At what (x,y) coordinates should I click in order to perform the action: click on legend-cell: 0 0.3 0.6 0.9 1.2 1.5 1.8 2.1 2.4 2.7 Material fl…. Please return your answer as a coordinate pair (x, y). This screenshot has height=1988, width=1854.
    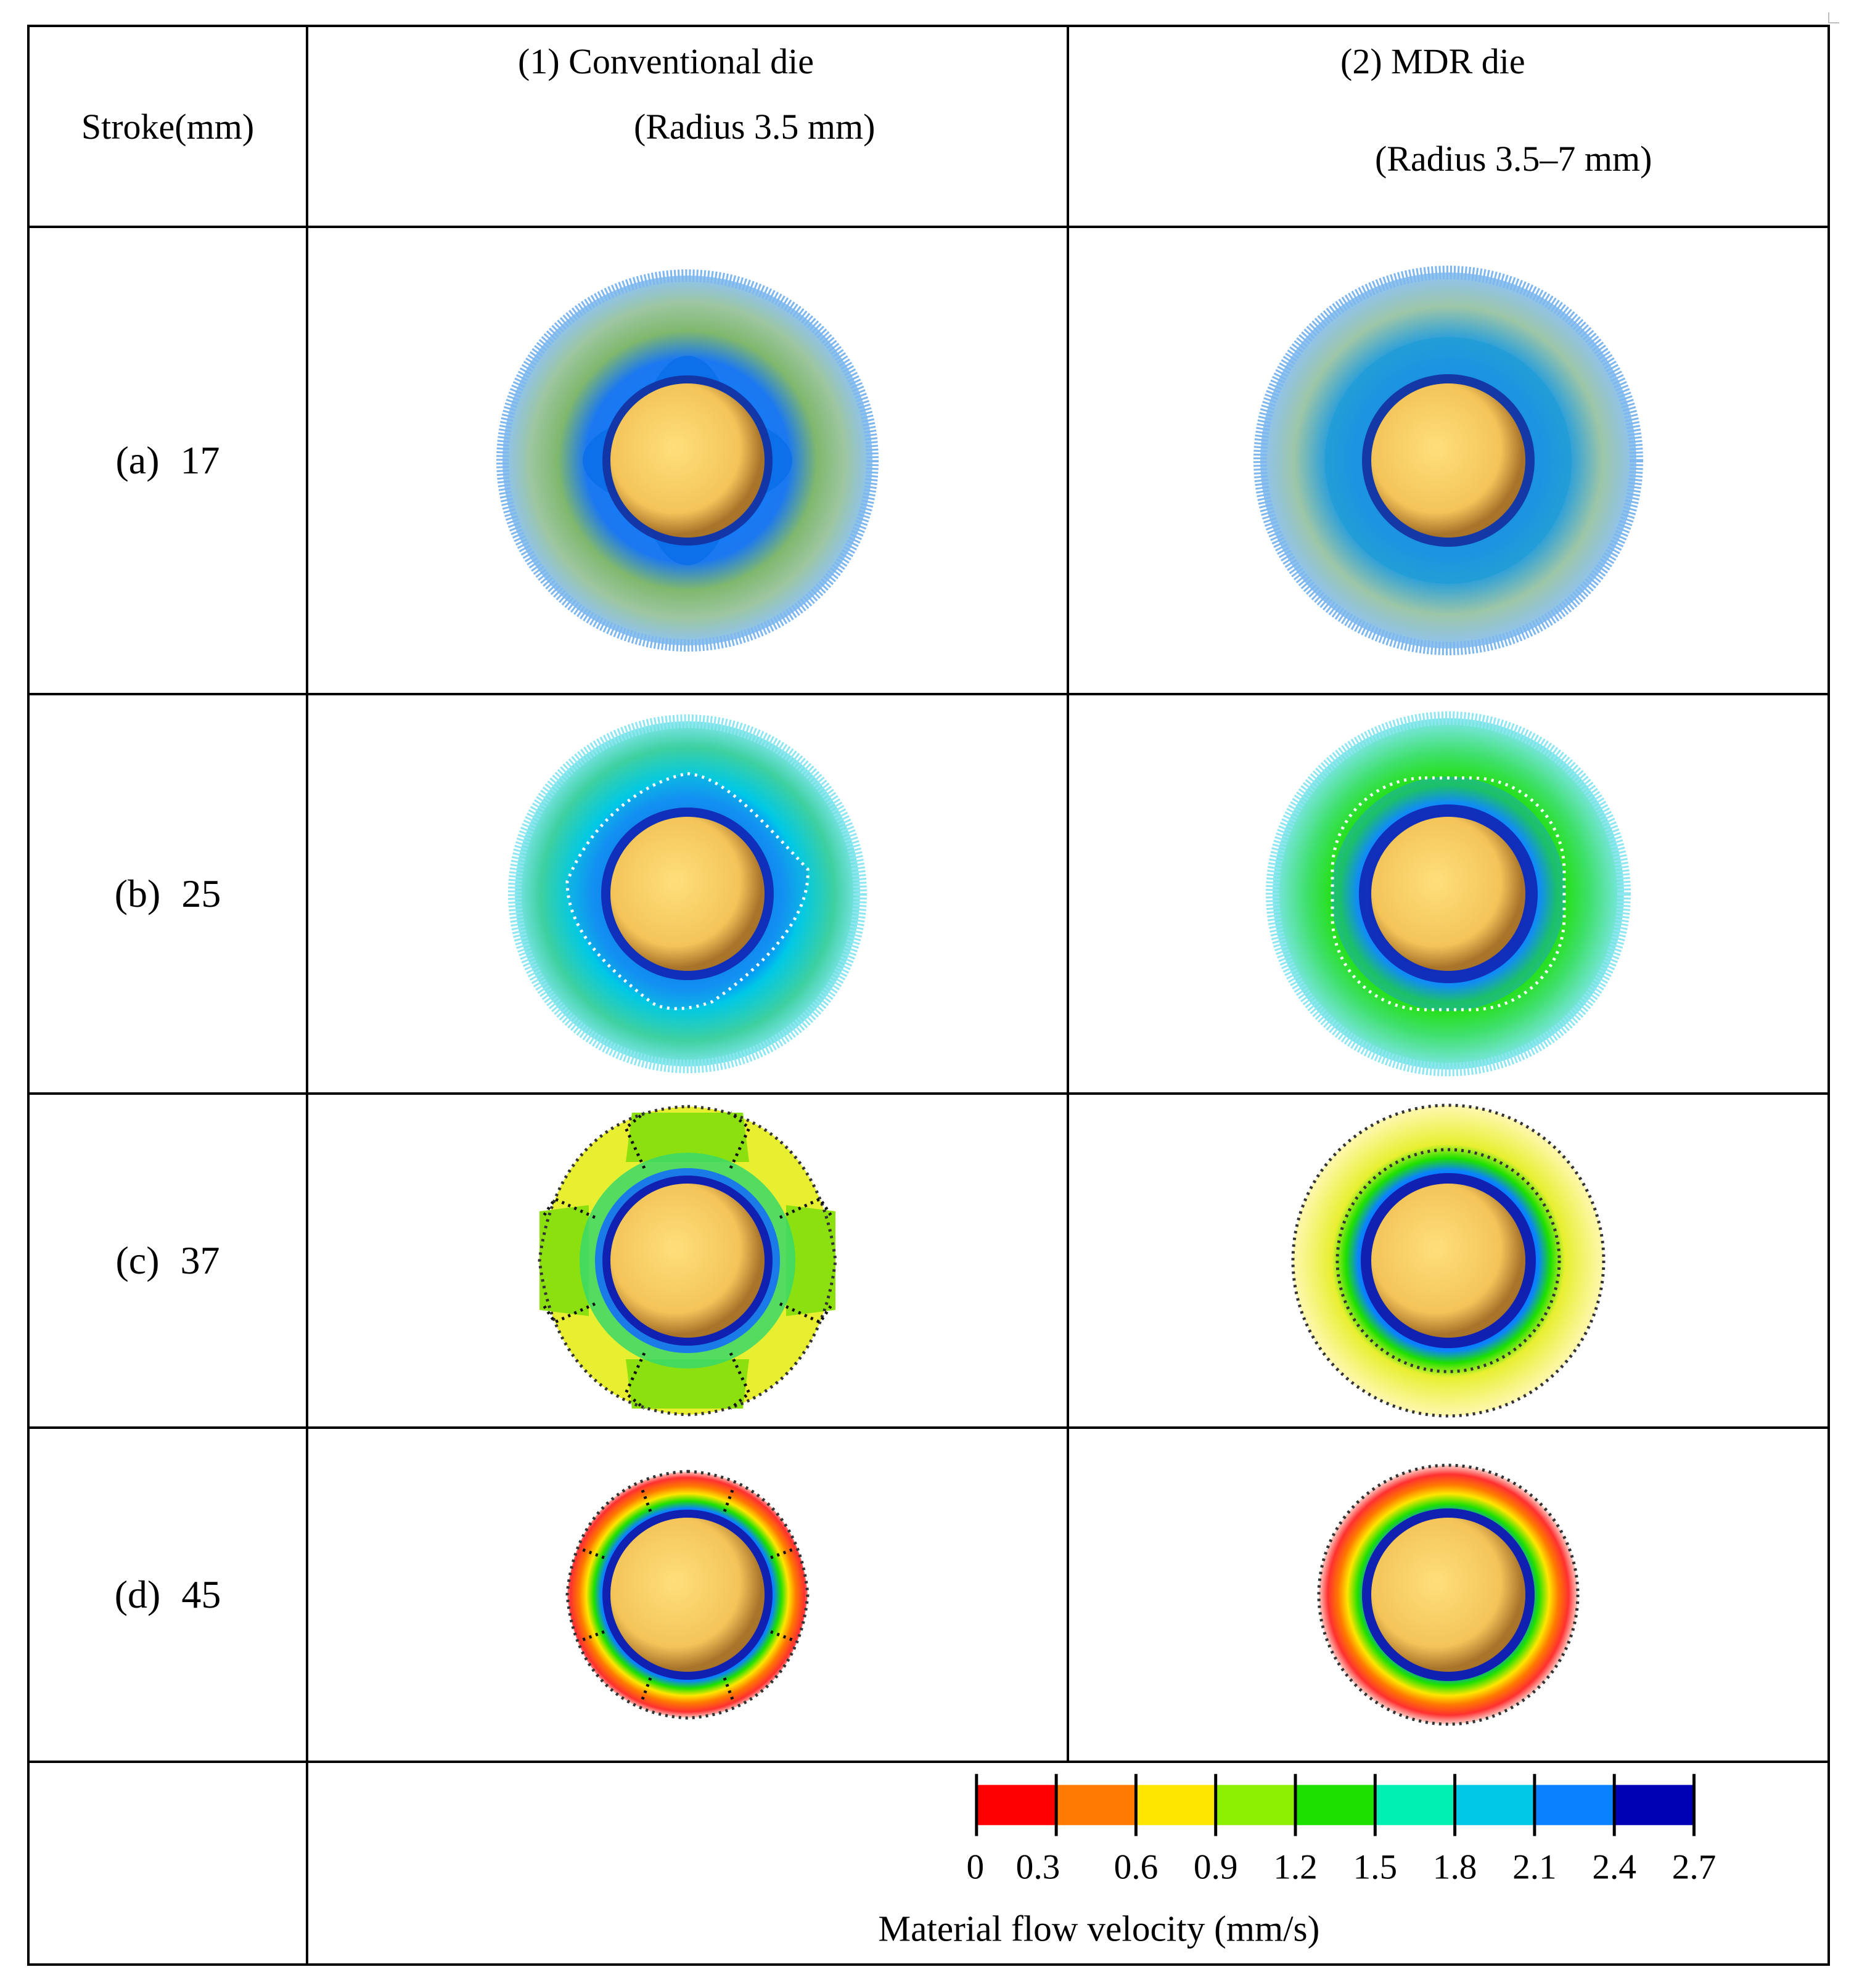
    Looking at the image, I should click on (1068, 1863).